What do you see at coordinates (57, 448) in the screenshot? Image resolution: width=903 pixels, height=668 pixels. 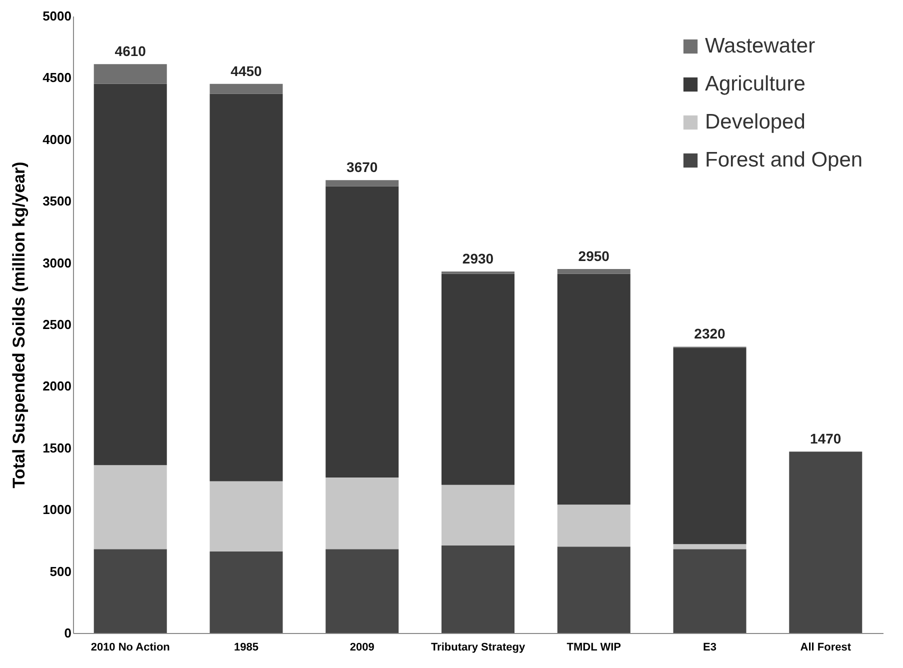 I see `y-tick-label: 1500` at bounding box center [57, 448].